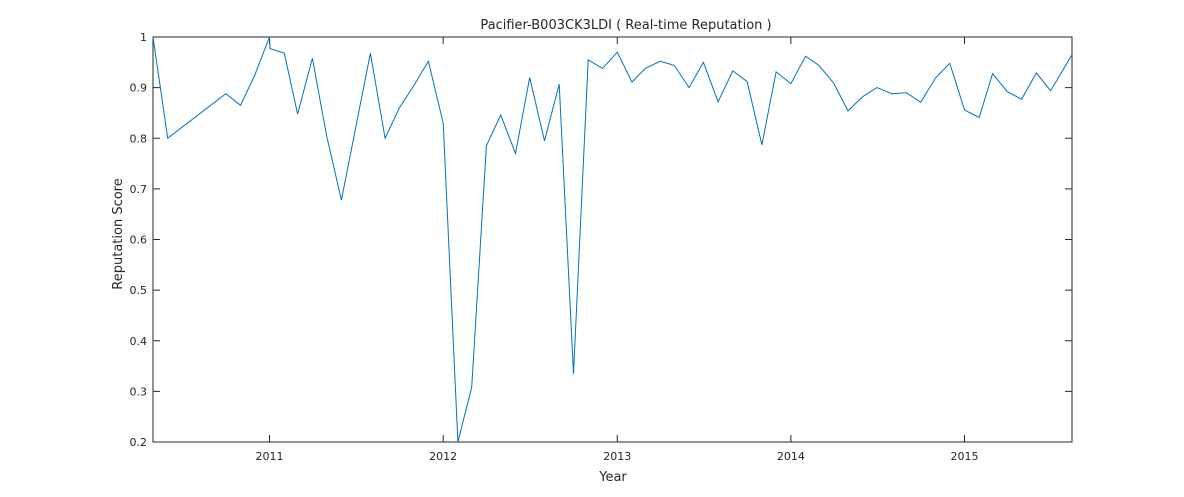 This screenshot has height=497, width=1184. What do you see at coordinates (791, 456) in the screenshot?
I see `x-tick-label: 2014` at bounding box center [791, 456].